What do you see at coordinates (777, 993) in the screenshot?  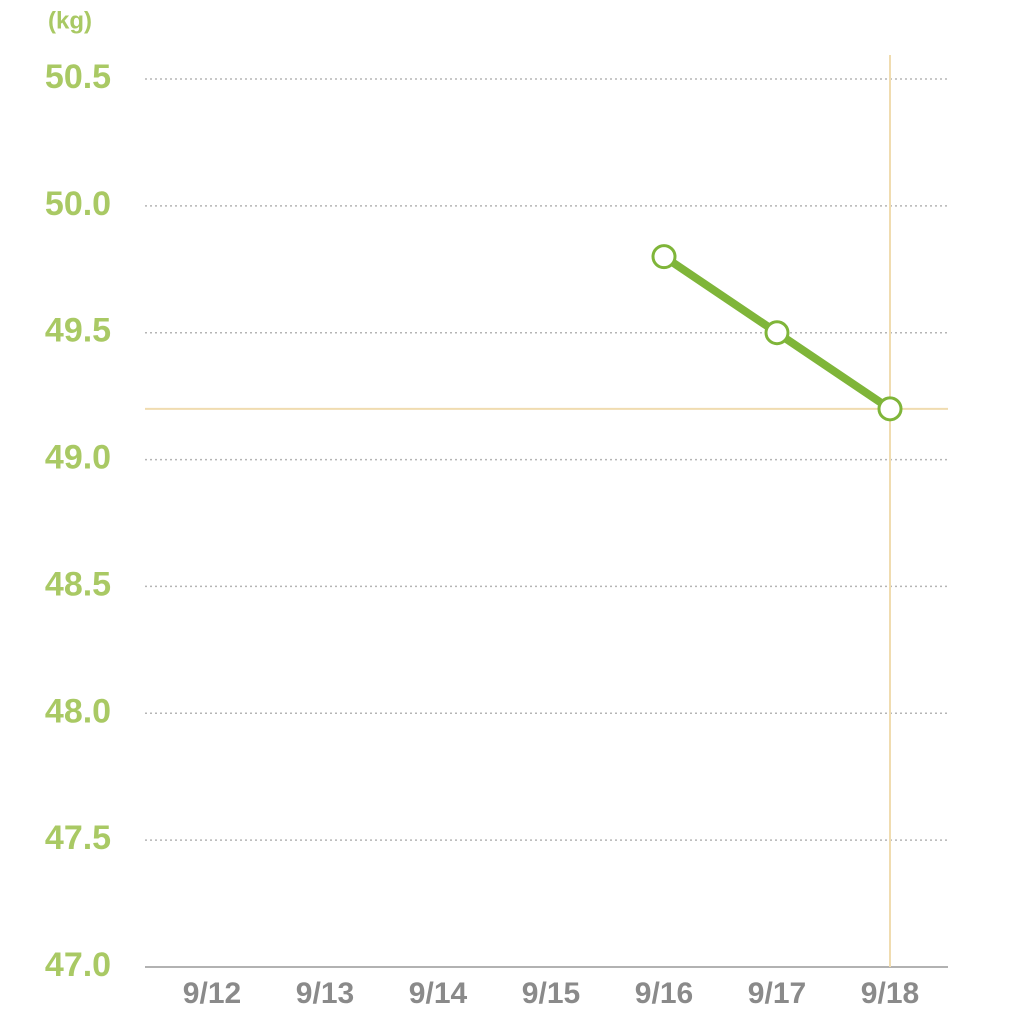 I see `x-tick-label: 9/17` at bounding box center [777, 993].